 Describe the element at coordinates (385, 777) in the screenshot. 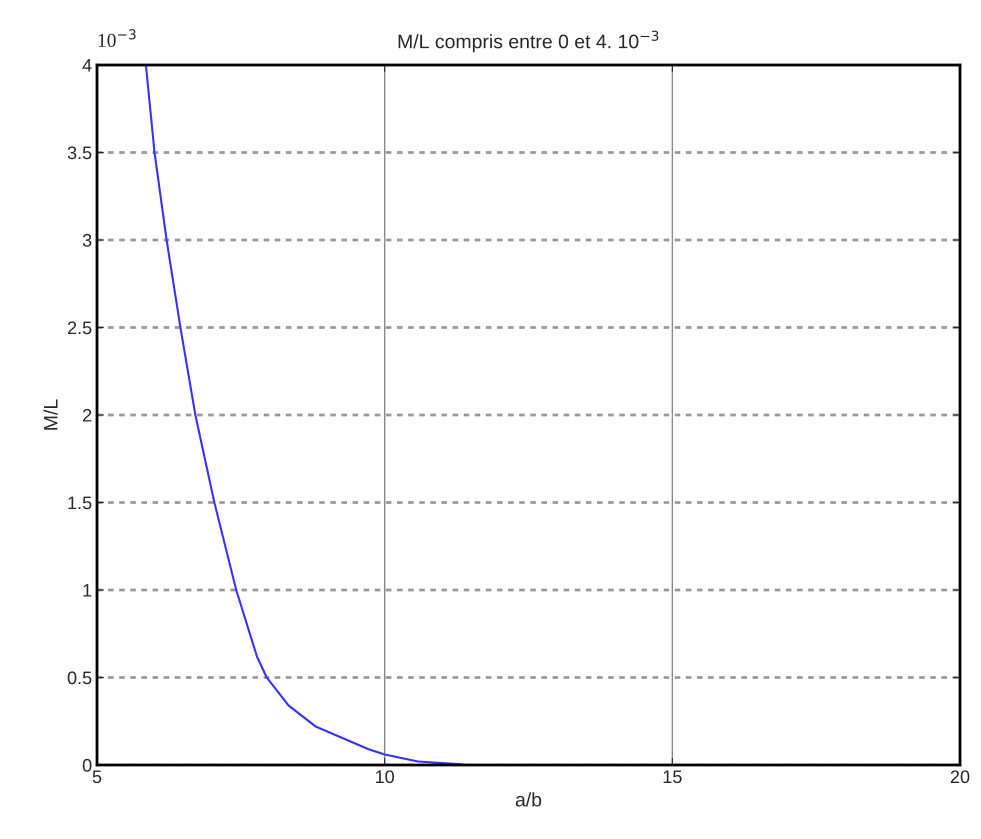

I see `x-tick-label: 10` at that location.